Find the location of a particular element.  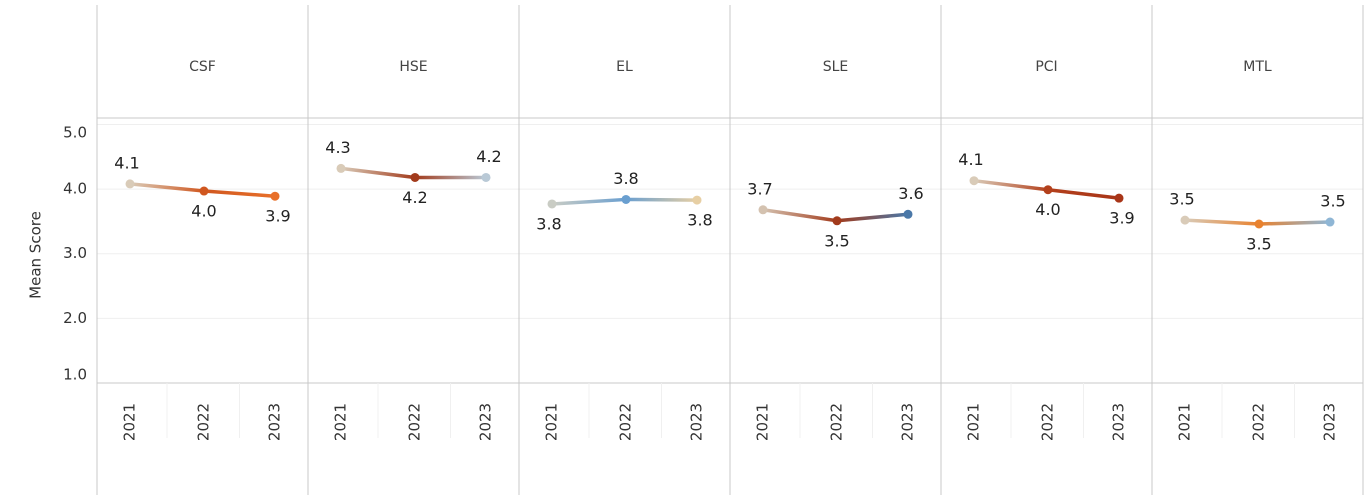

y-tick-label: 4.0 is located at coordinates (75, 189).